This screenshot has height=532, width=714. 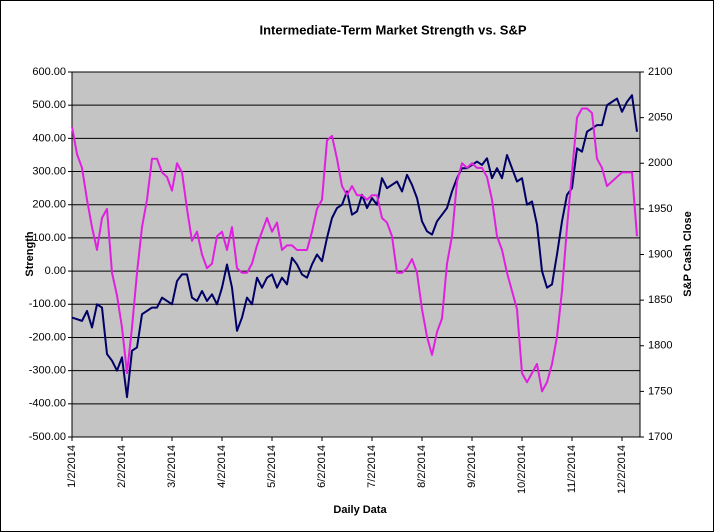 What do you see at coordinates (572, 469) in the screenshot?
I see `x-tick-label: 11/2/2014` at bounding box center [572, 469].